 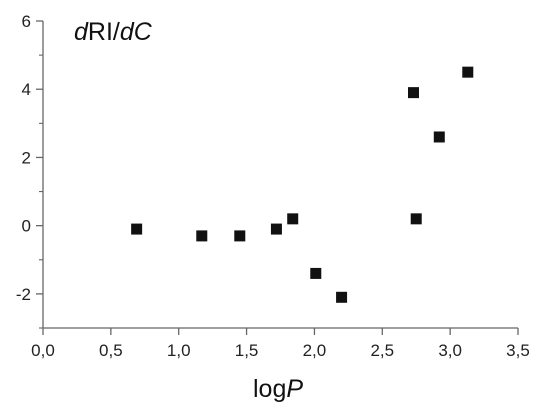 What do you see at coordinates (136, 32) in the screenshot?
I see `y-title-dc: dC` at bounding box center [136, 32].